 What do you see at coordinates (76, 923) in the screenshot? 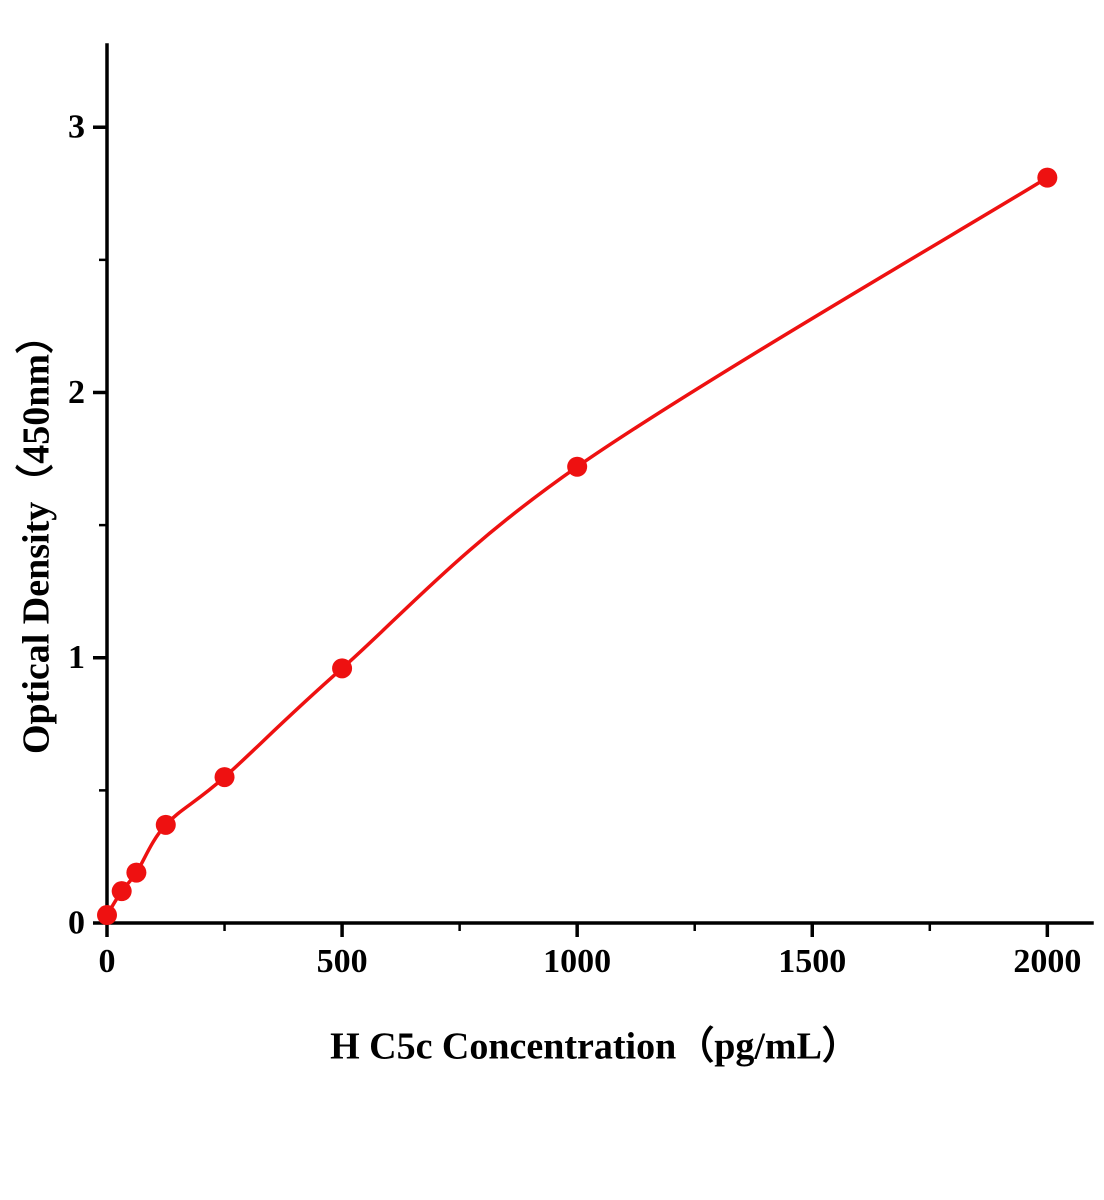
I see `y-tick-label: 0` at bounding box center [76, 923].